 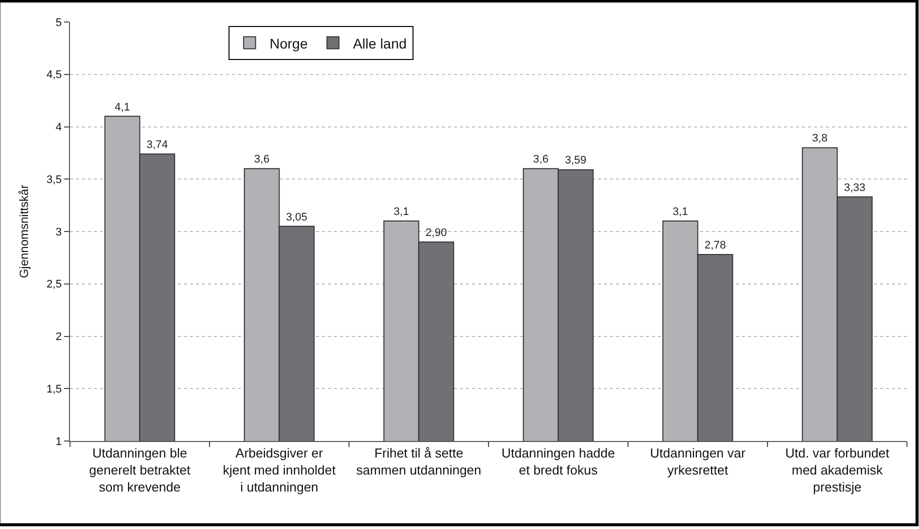 What do you see at coordinates (54, 284) in the screenshot?
I see `y-tick-label: 2,5` at bounding box center [54, 284].